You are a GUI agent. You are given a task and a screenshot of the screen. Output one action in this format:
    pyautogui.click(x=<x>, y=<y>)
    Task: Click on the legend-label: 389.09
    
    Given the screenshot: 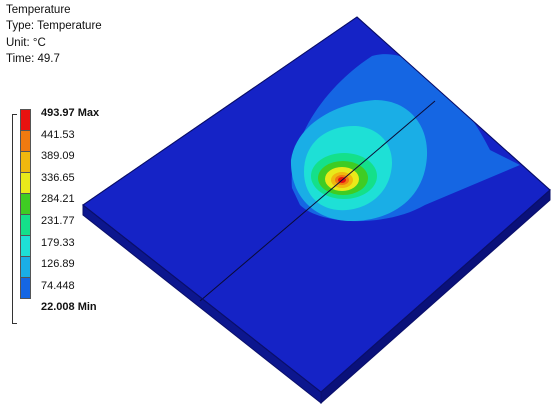 What is the action you would take?
    pyautogui.click(x=58, y=156)
    